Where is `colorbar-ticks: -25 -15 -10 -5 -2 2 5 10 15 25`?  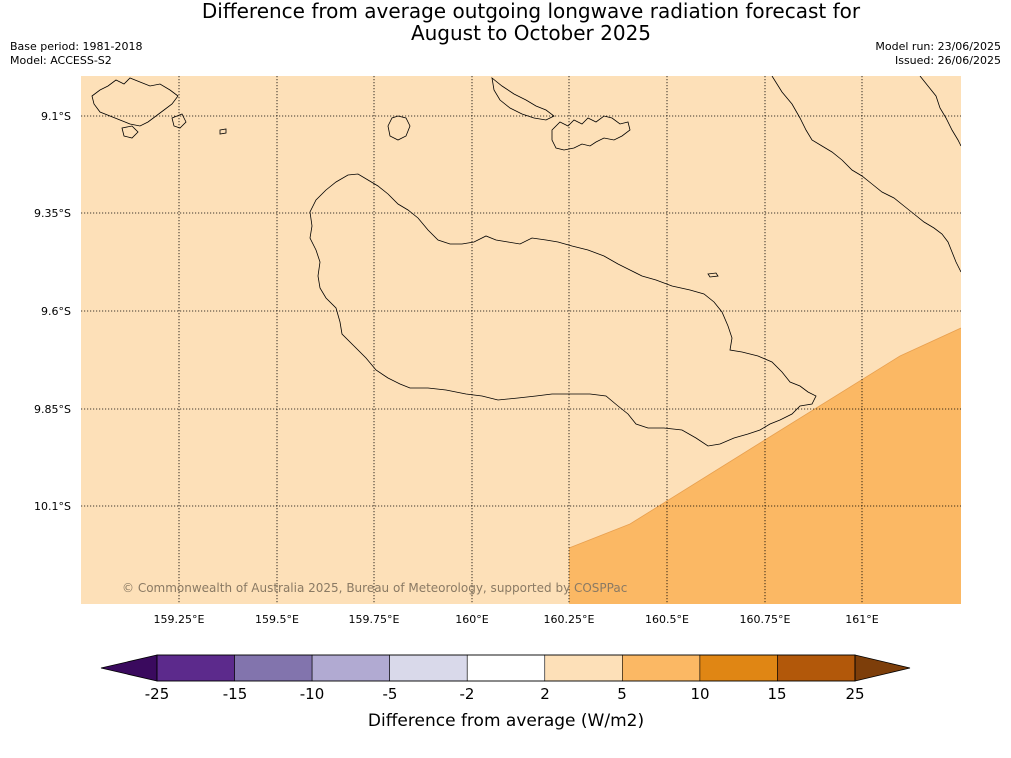
colorbar-ticks: -25 -15 -10 -5 -2 2 5 10 15 25 is located at coordinates (505, 694).